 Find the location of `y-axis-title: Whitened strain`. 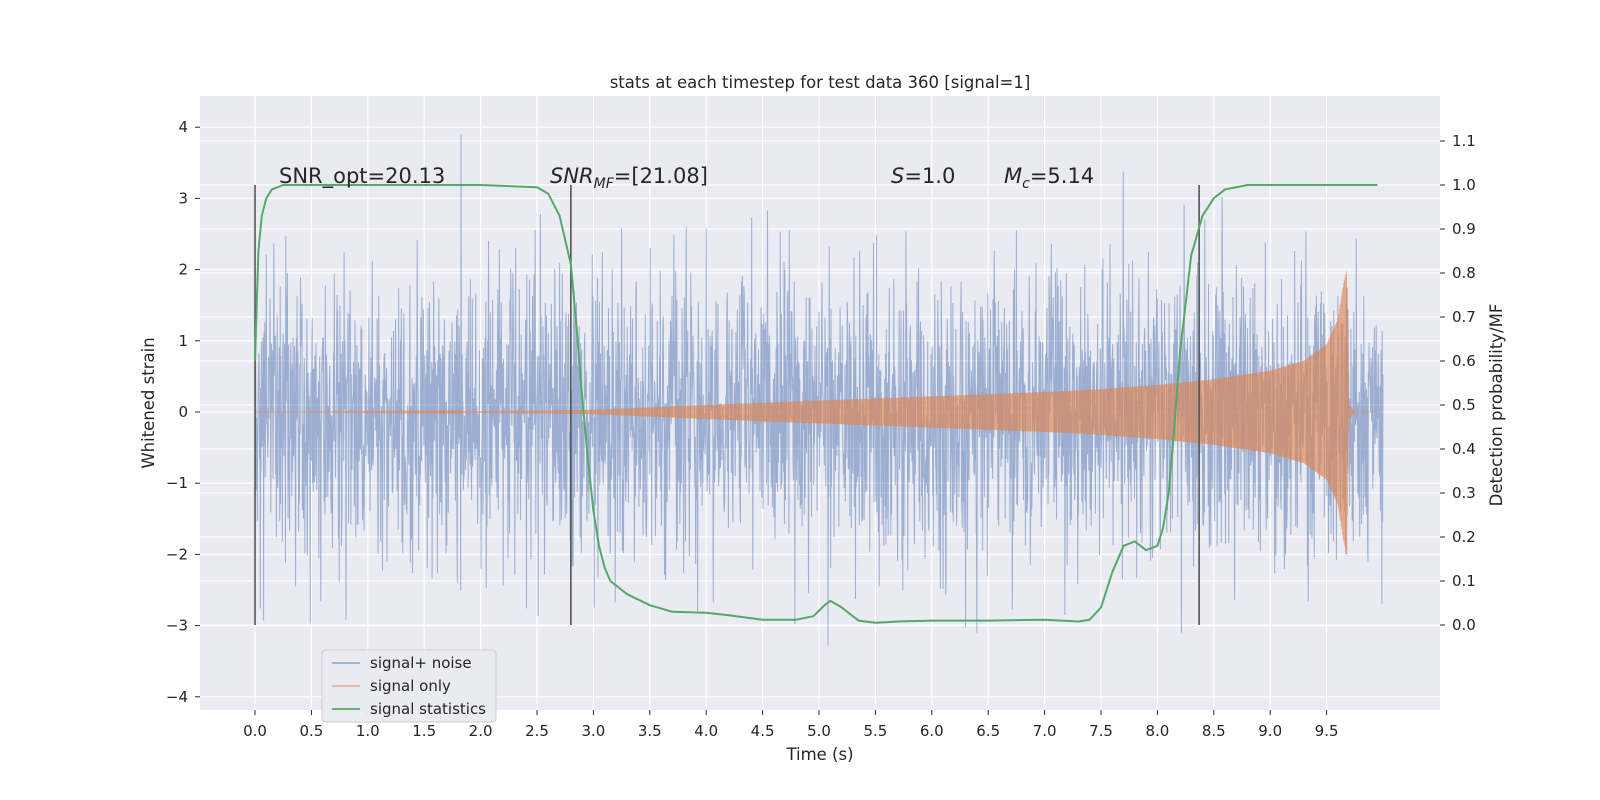

y-axis-title: Whitened strain is located at coordinates (148, 402).